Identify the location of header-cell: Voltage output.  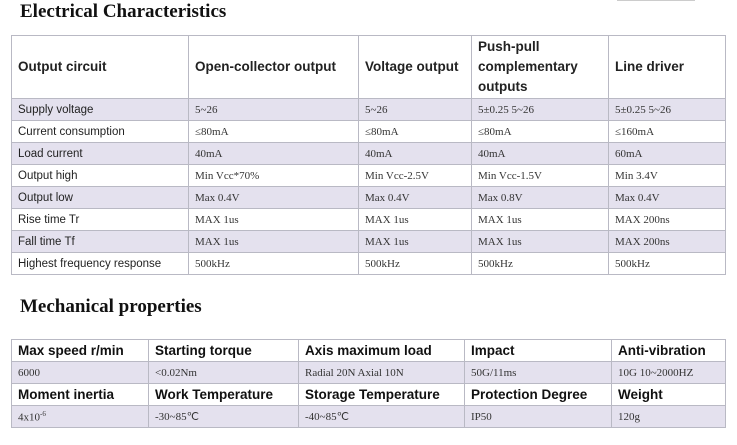
(415, 67).